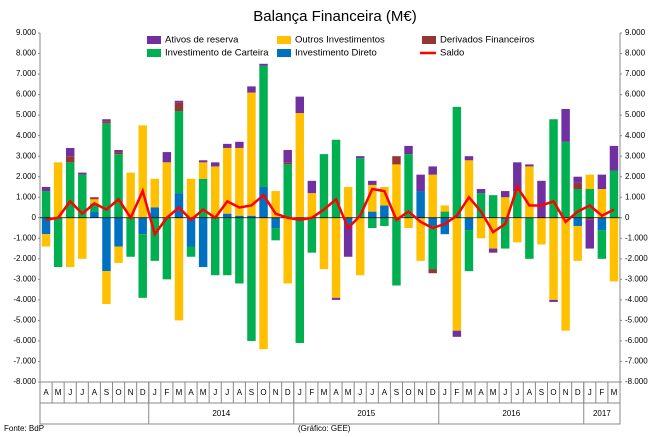 Image resolution: width=663 pixels, height=437 pixels. I want to click on y-tick-label: 4.000, so click(26, 135).